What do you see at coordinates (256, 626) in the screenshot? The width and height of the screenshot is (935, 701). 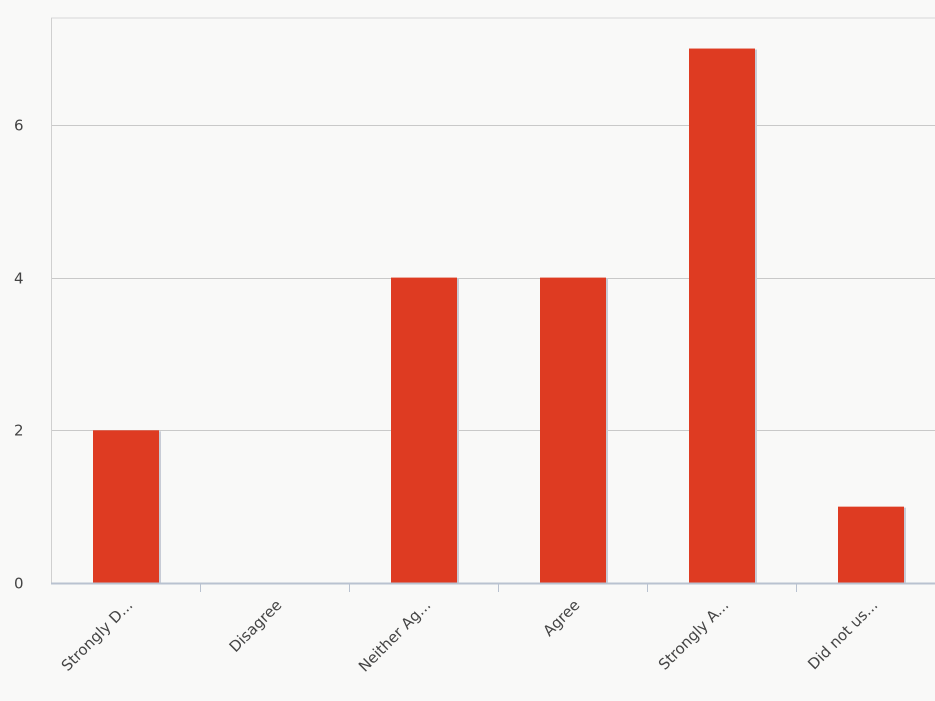 I see `x-category-label: Disagree` at bounding box center [256, 626].